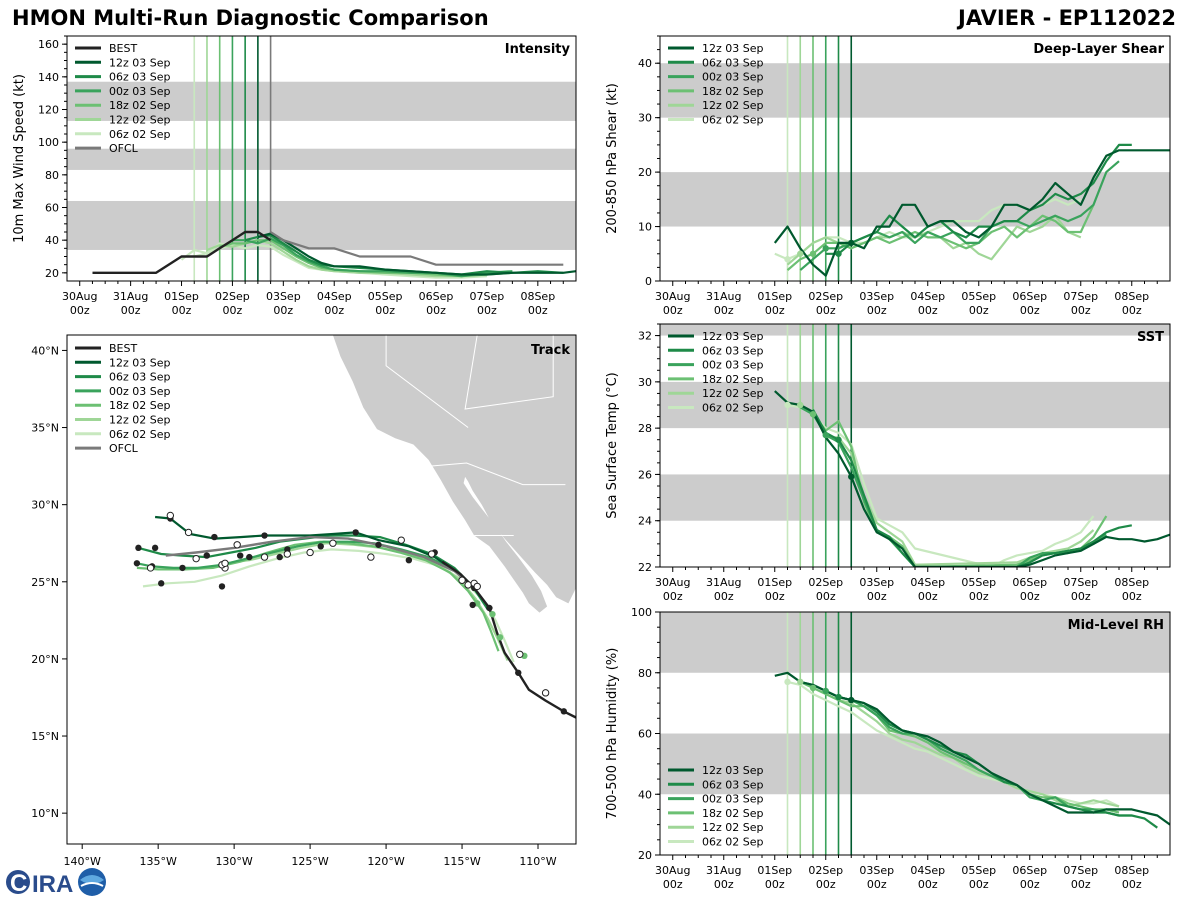 This screenshot has height=900, width=1200. What do you see at coordinates (56, 883) in the screenshot?
I see `cira-logo-icon: C IRA` at bounding box center [56, 883].